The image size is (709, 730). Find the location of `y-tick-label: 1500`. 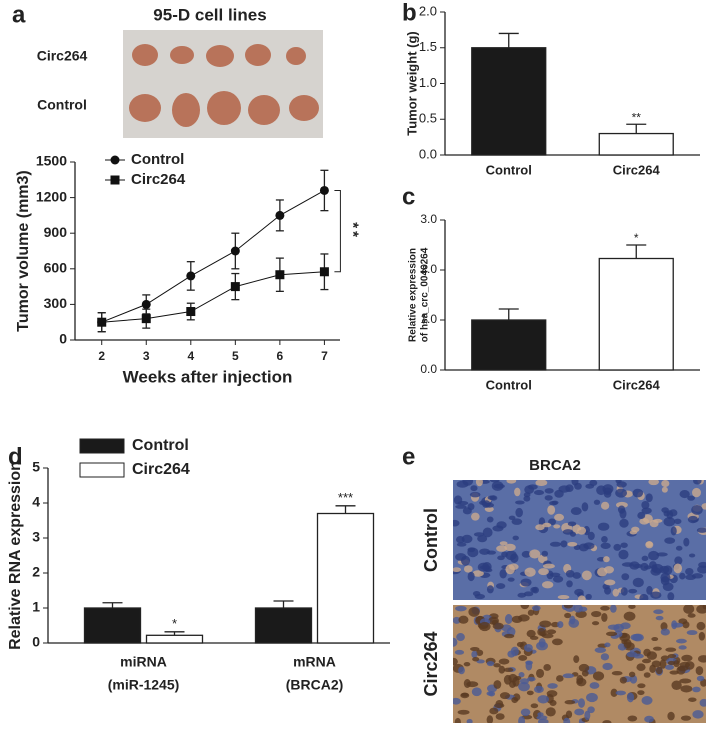

y-tick-label: 1500 is located at coordinates (51, 161).